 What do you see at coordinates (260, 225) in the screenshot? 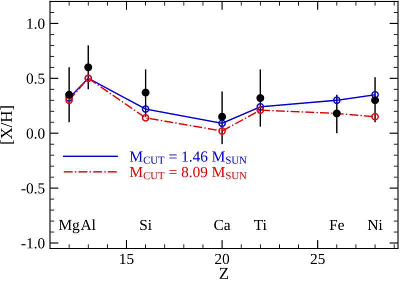
I see `annotation: Ti` at bounding box center [260, 225].